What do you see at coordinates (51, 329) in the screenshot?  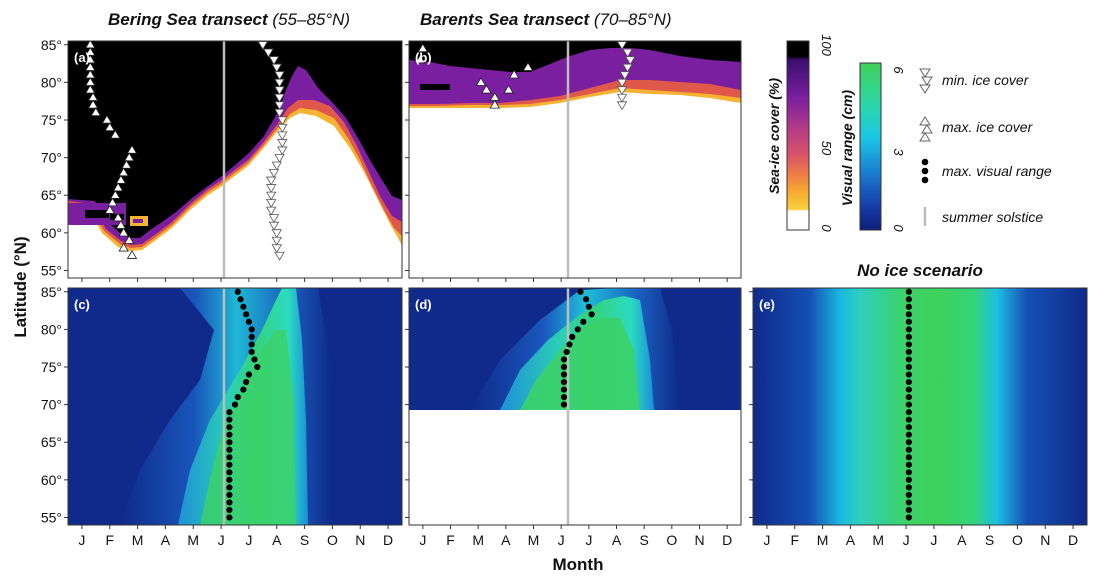 I see `lat-tick-label: 80°` at bounding box center [51, 329].